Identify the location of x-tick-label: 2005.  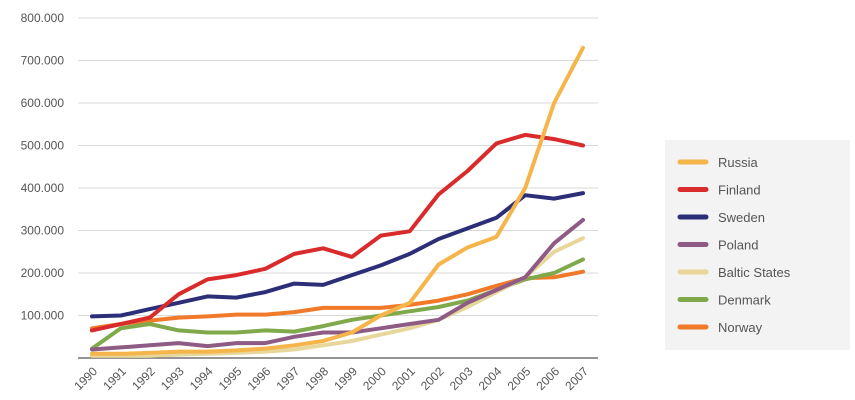
(519, 378).